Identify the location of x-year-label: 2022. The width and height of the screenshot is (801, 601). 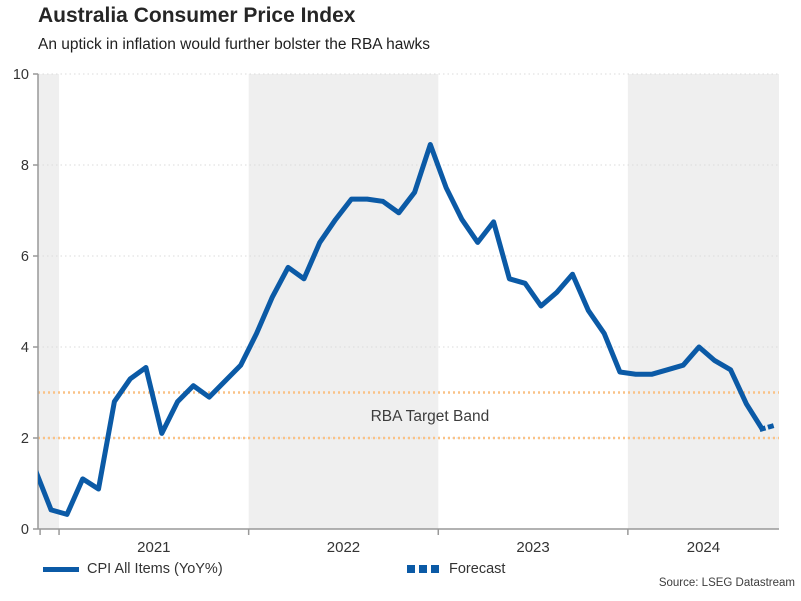
(343, 547).